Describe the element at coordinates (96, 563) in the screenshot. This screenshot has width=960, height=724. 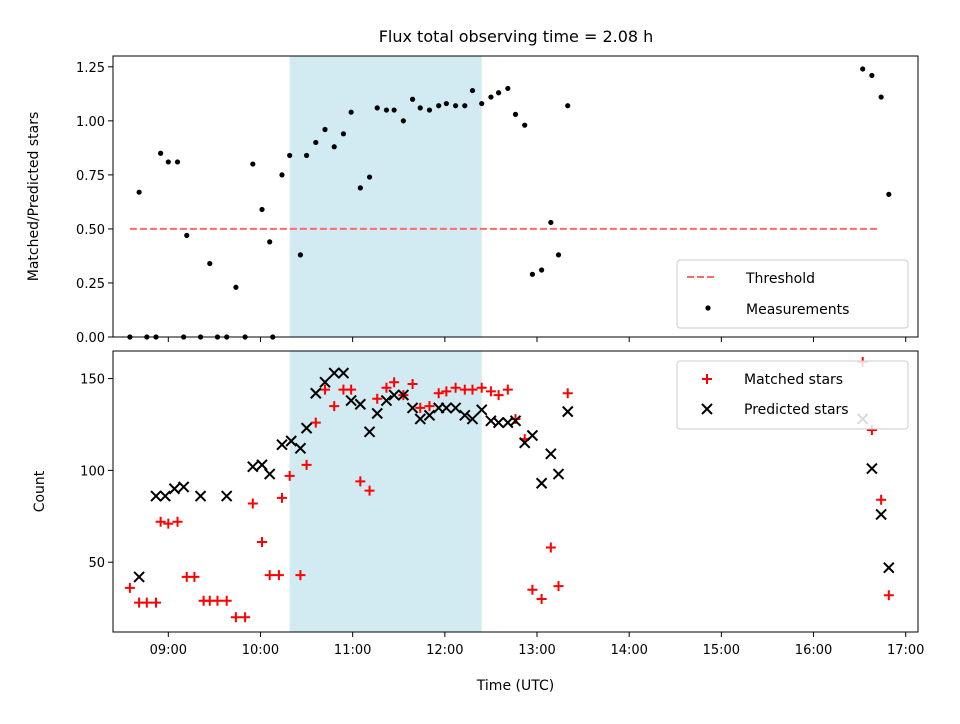
I see `y-tick-label: 50` at that location.